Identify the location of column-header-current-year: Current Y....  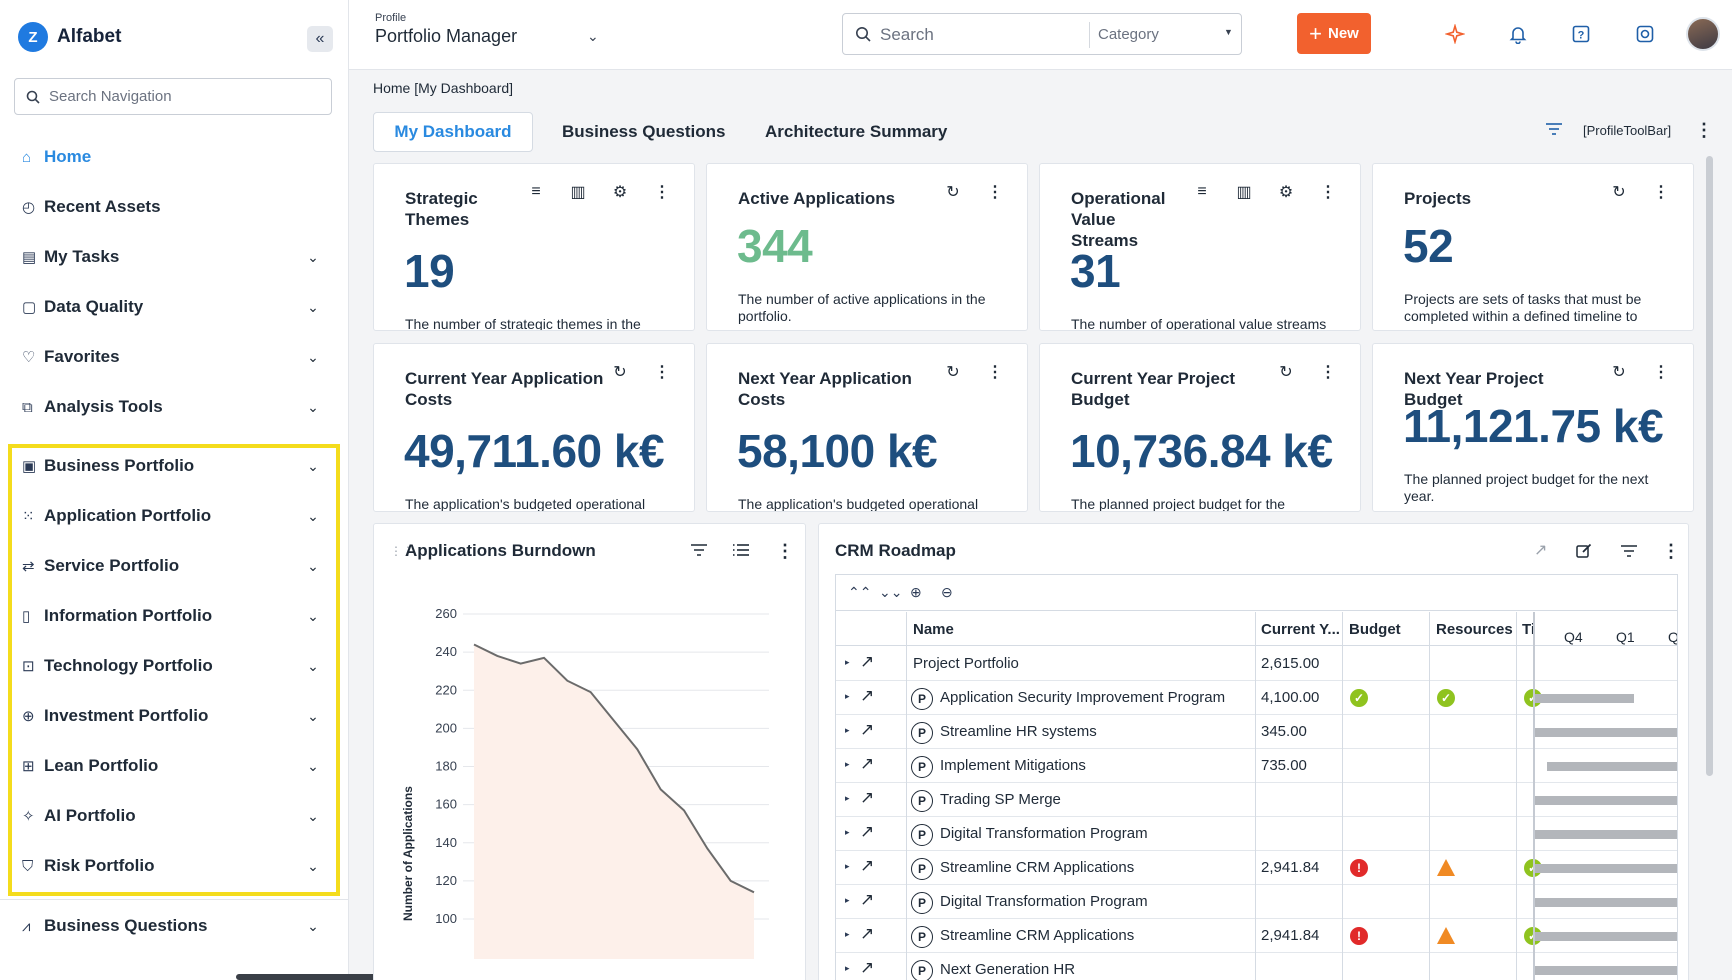
(1300, 629).